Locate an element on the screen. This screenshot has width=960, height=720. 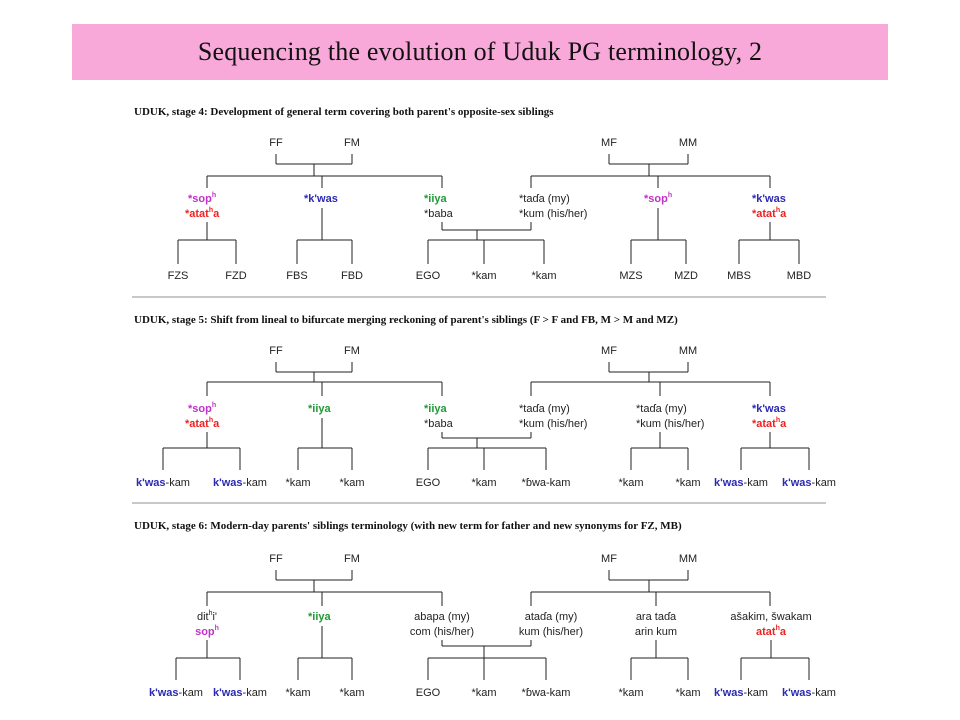
stage-6-node-mz-term1: ara taɗa is located at coordinates (656, 617).